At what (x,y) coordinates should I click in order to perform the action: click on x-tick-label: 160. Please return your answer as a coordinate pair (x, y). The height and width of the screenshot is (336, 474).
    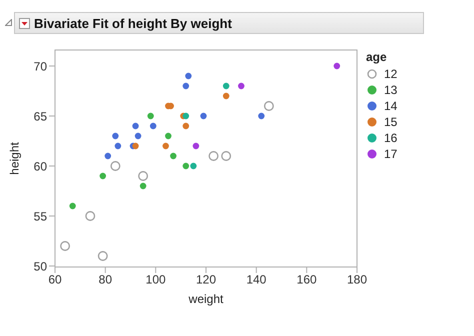
    Looking at the image, I should click on (306, 279).